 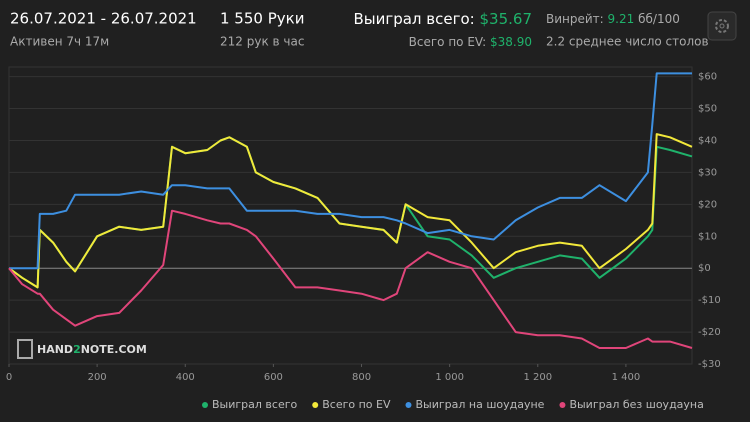 What do you see at coordinates (506, 19) in the screenshot?
I see `won-value: $35.67` at bounding box center [506, 19].